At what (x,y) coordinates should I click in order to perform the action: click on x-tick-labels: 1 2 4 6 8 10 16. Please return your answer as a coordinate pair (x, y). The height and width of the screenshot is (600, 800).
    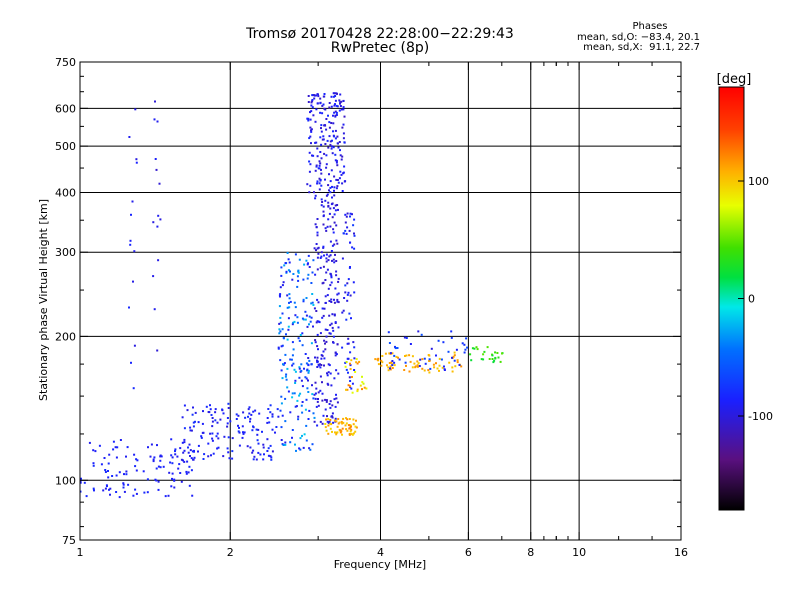
    Looking at the image, I should click on (383, 552).